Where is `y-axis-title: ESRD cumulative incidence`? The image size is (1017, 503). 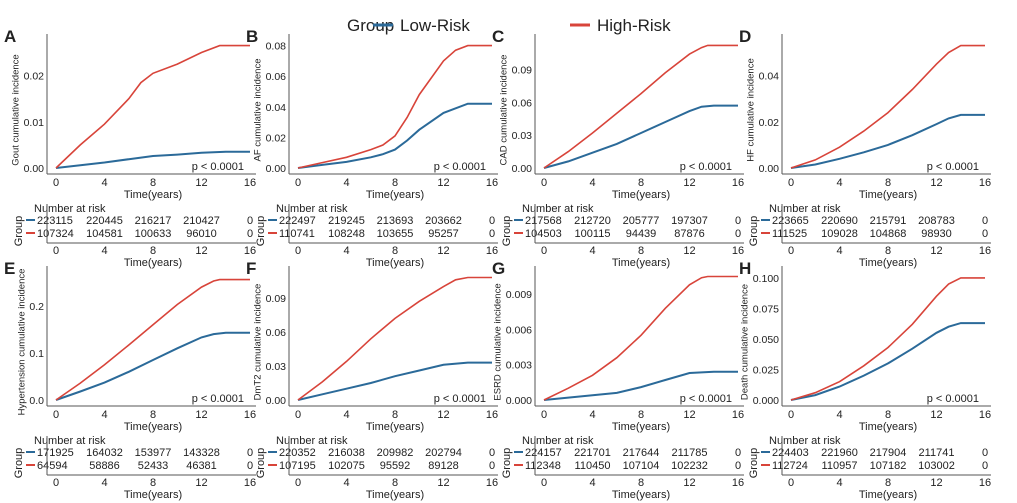 y-axis-title: ESRD cumulative incidence is located at coordinates (498, 341).